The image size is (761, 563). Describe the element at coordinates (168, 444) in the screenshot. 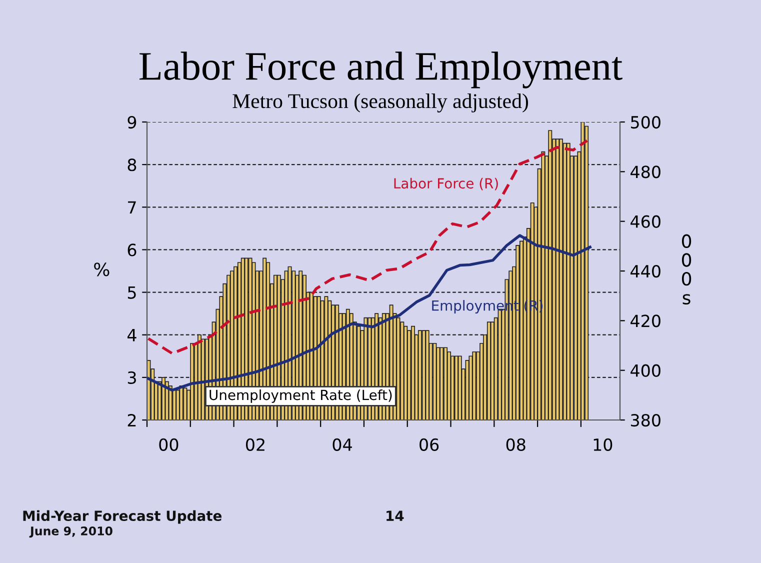

I see `x-tick-label: 00` at that location.